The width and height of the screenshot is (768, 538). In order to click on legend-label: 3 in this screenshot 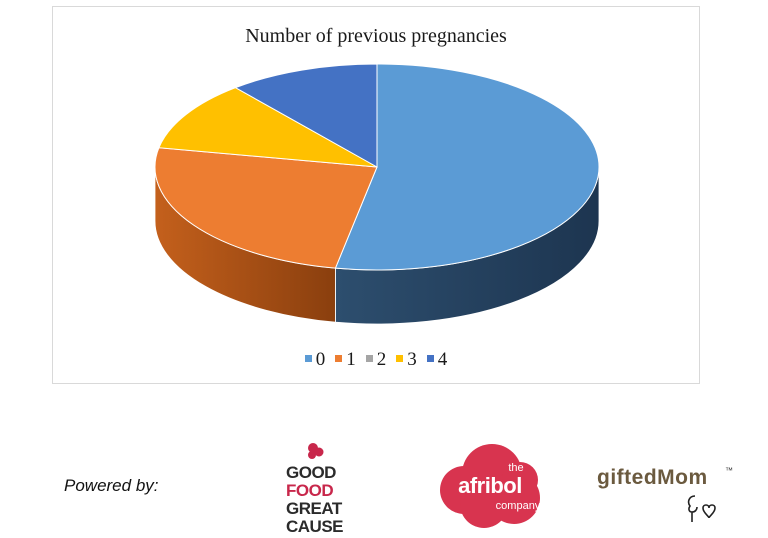, I will do `click(412, 359)`.